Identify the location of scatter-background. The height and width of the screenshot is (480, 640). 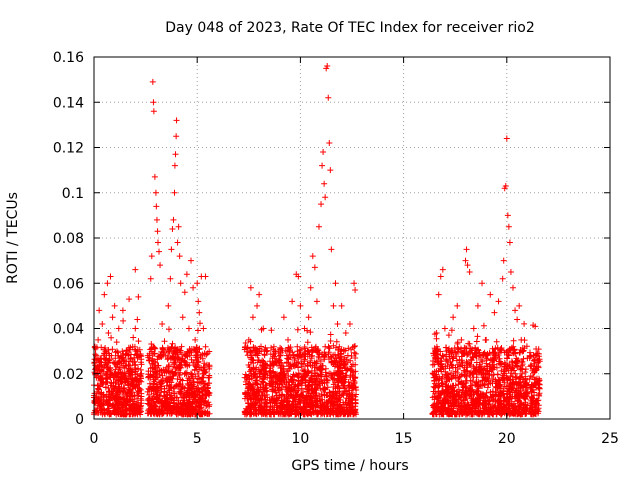
(317, 367).